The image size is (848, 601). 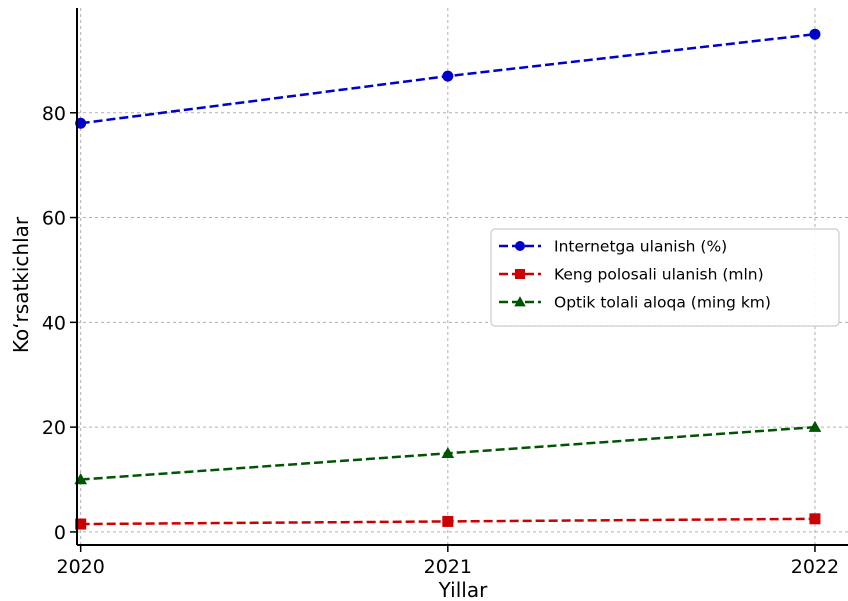 I want to click on legend-box, so click(x=665, y=277).